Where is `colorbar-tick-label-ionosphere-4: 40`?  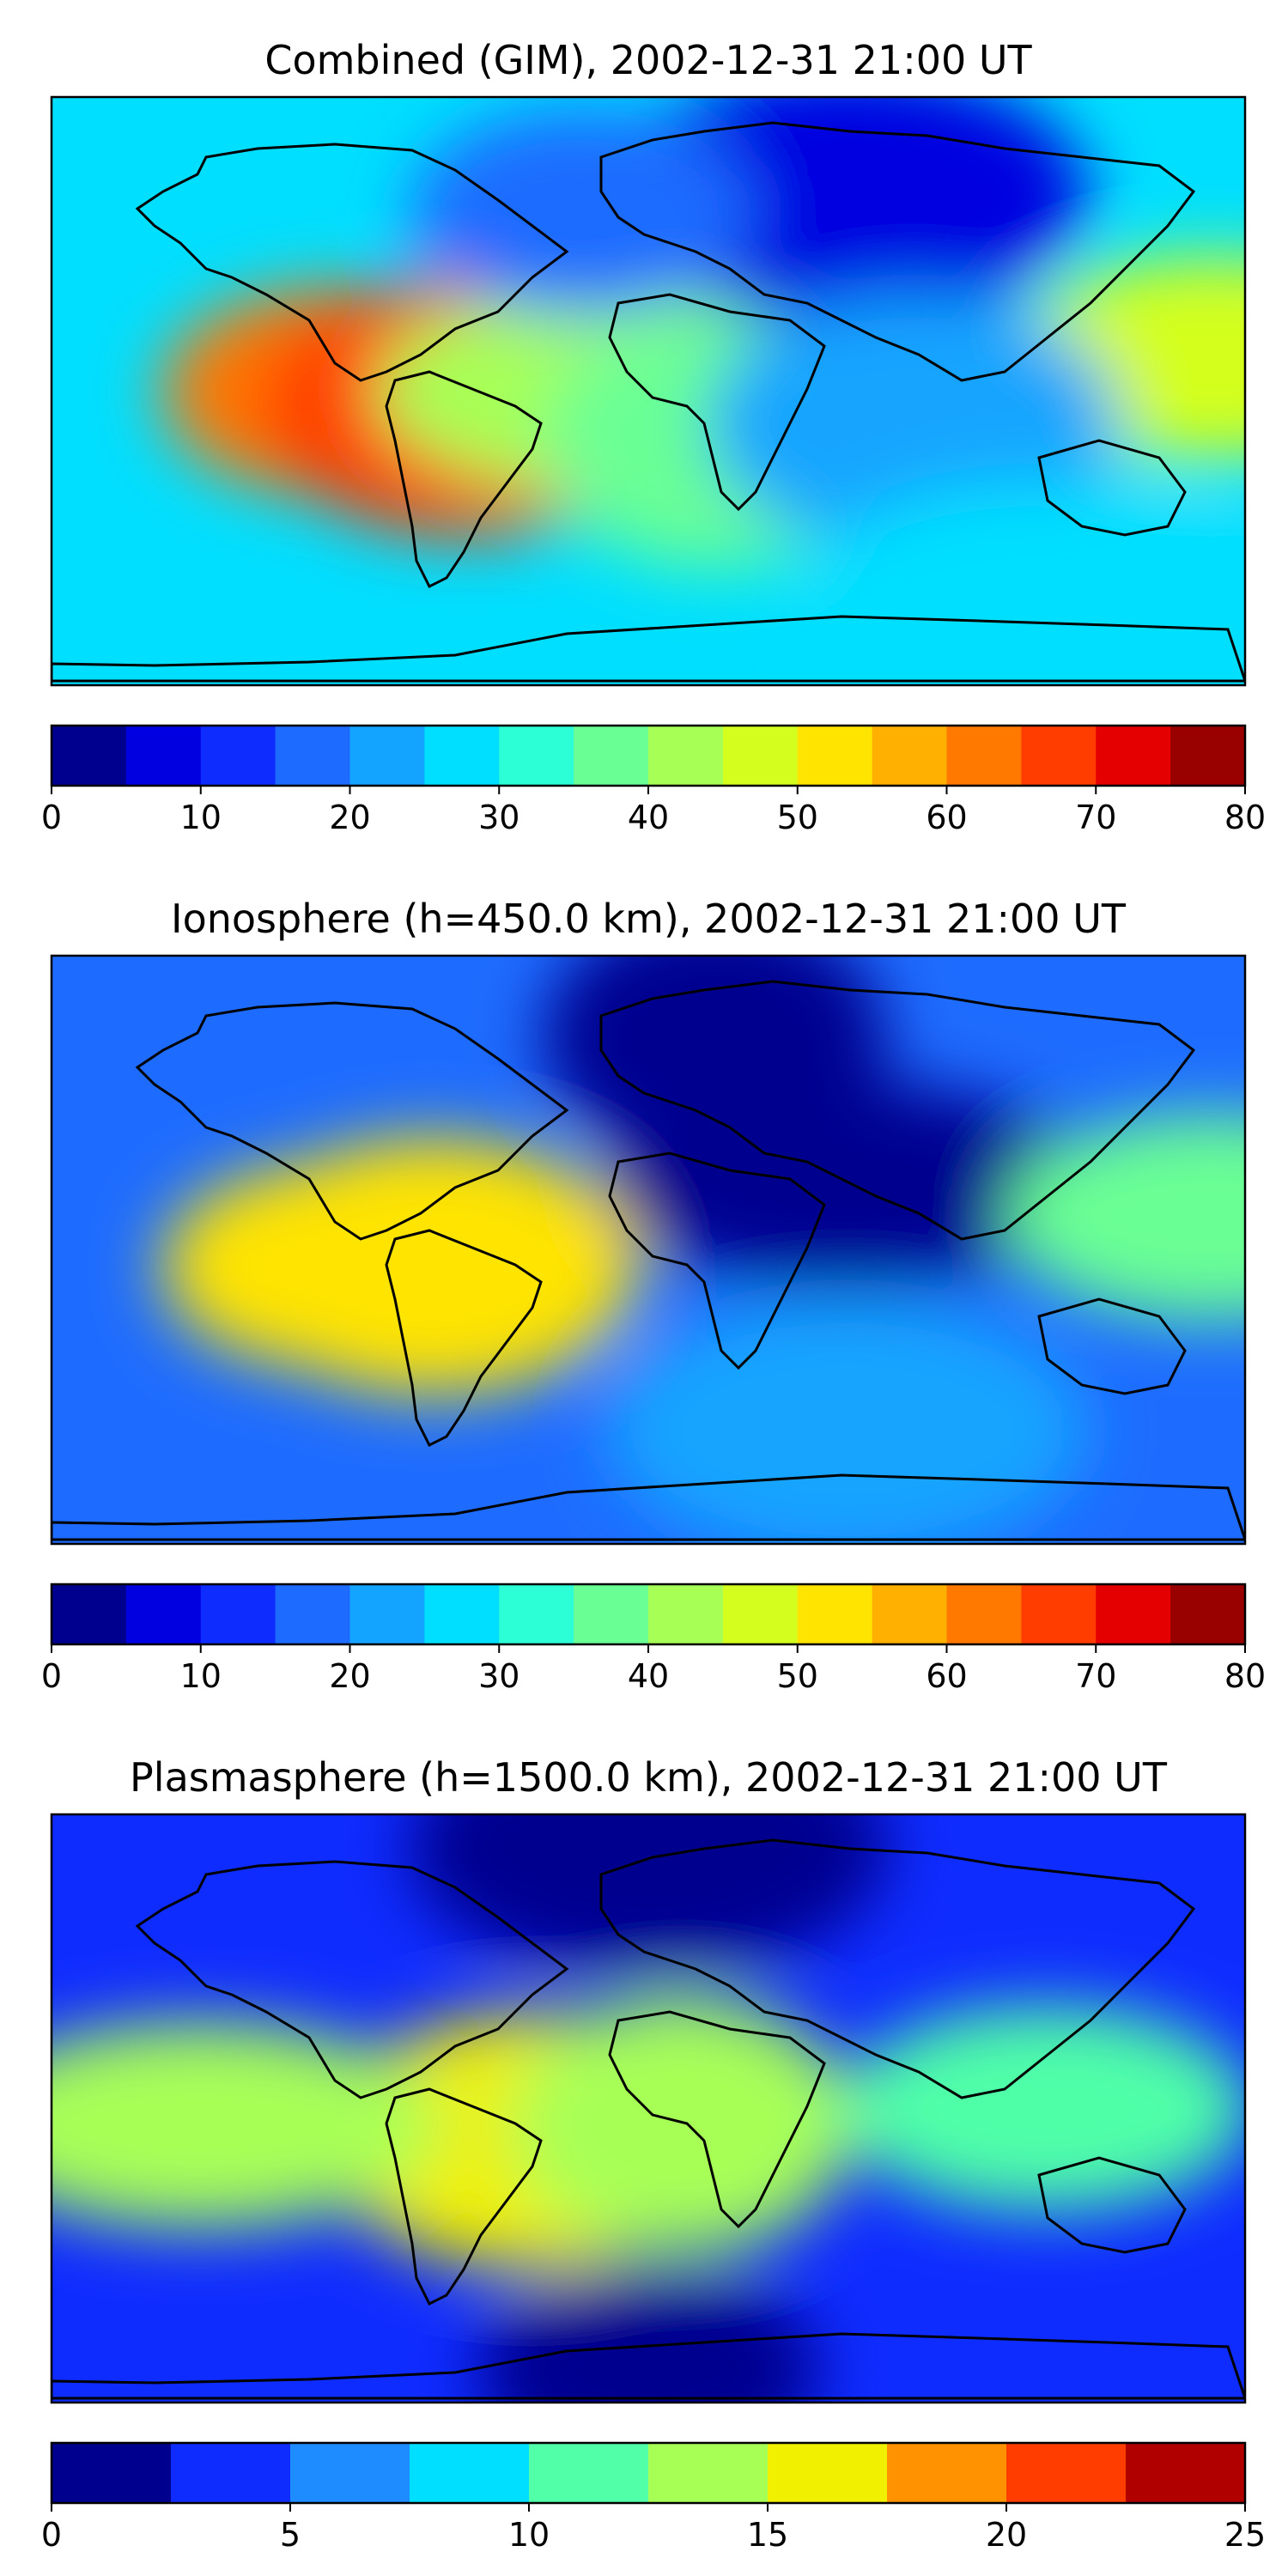
colorbar-tick-label-ionosphere-4: 40 is located at coordinates (649, 1676).